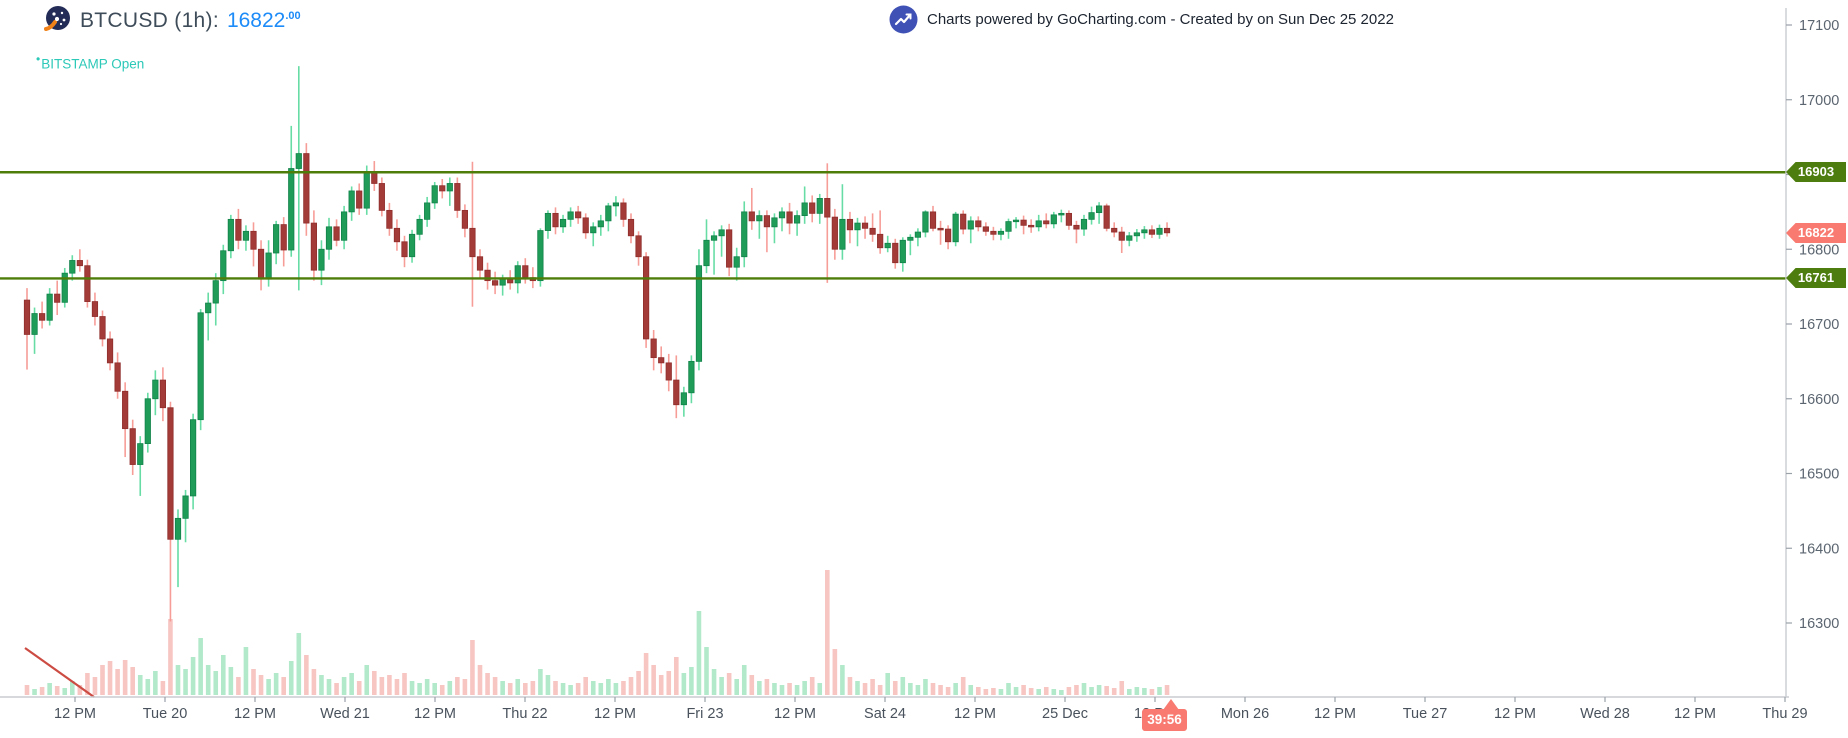 The height and width of the screenshot is (738, 1848). What do you see at coordinates (1816, 278) in the screenshot?
I see `lower-level-price-badge: 16761` at bounding box center [1816, 278].